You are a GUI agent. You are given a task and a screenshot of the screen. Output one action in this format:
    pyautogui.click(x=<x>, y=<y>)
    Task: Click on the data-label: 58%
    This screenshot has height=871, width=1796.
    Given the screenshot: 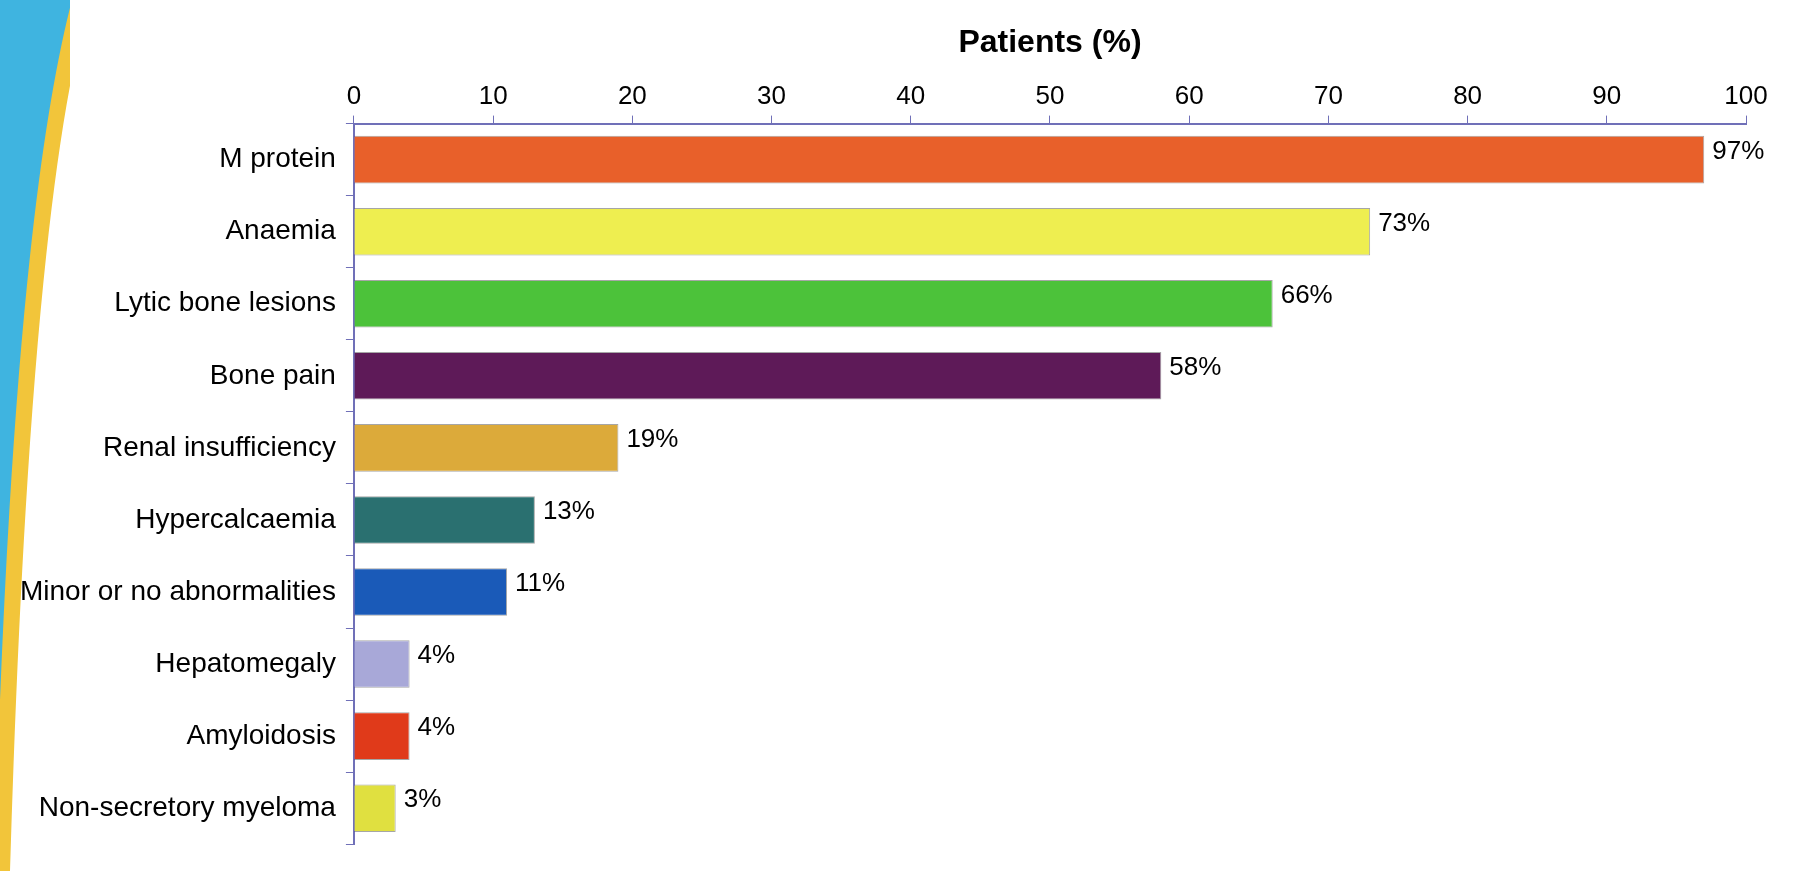 What is the action you would take?
    pyautogui.click(x=1195, y=365)
    